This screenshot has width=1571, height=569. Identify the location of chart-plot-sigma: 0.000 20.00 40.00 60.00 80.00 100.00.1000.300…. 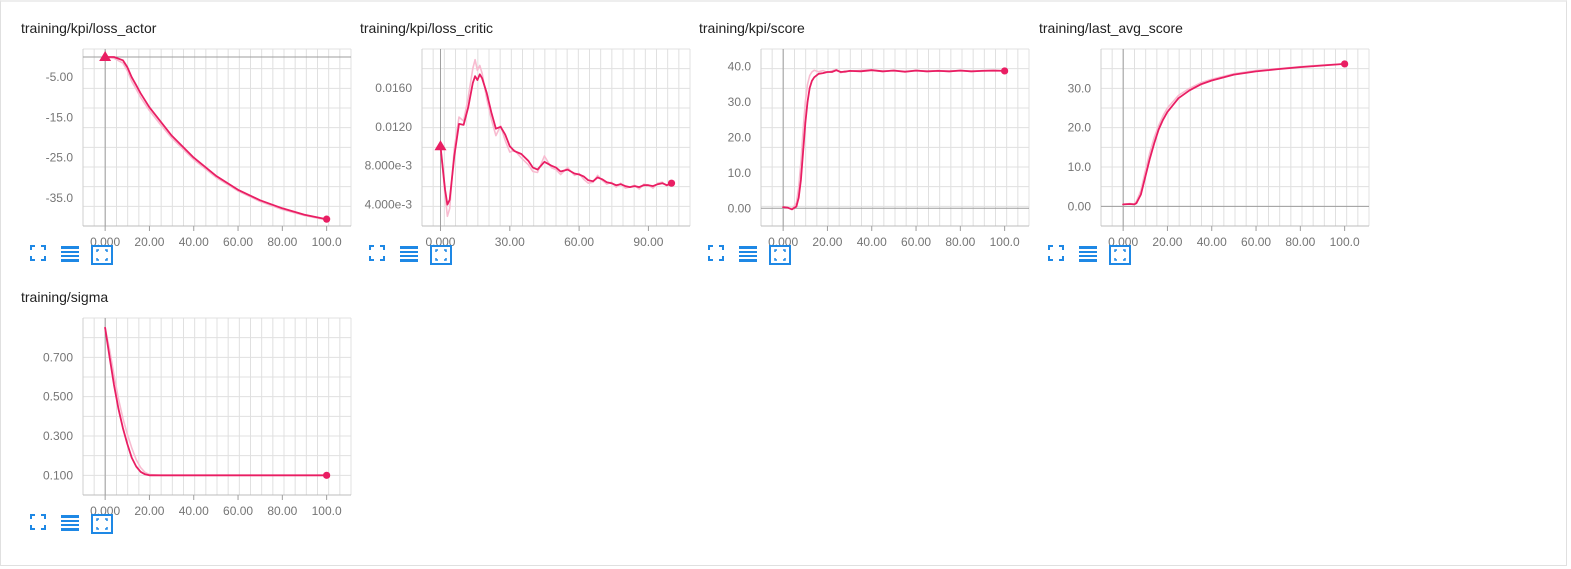
(190, 403).